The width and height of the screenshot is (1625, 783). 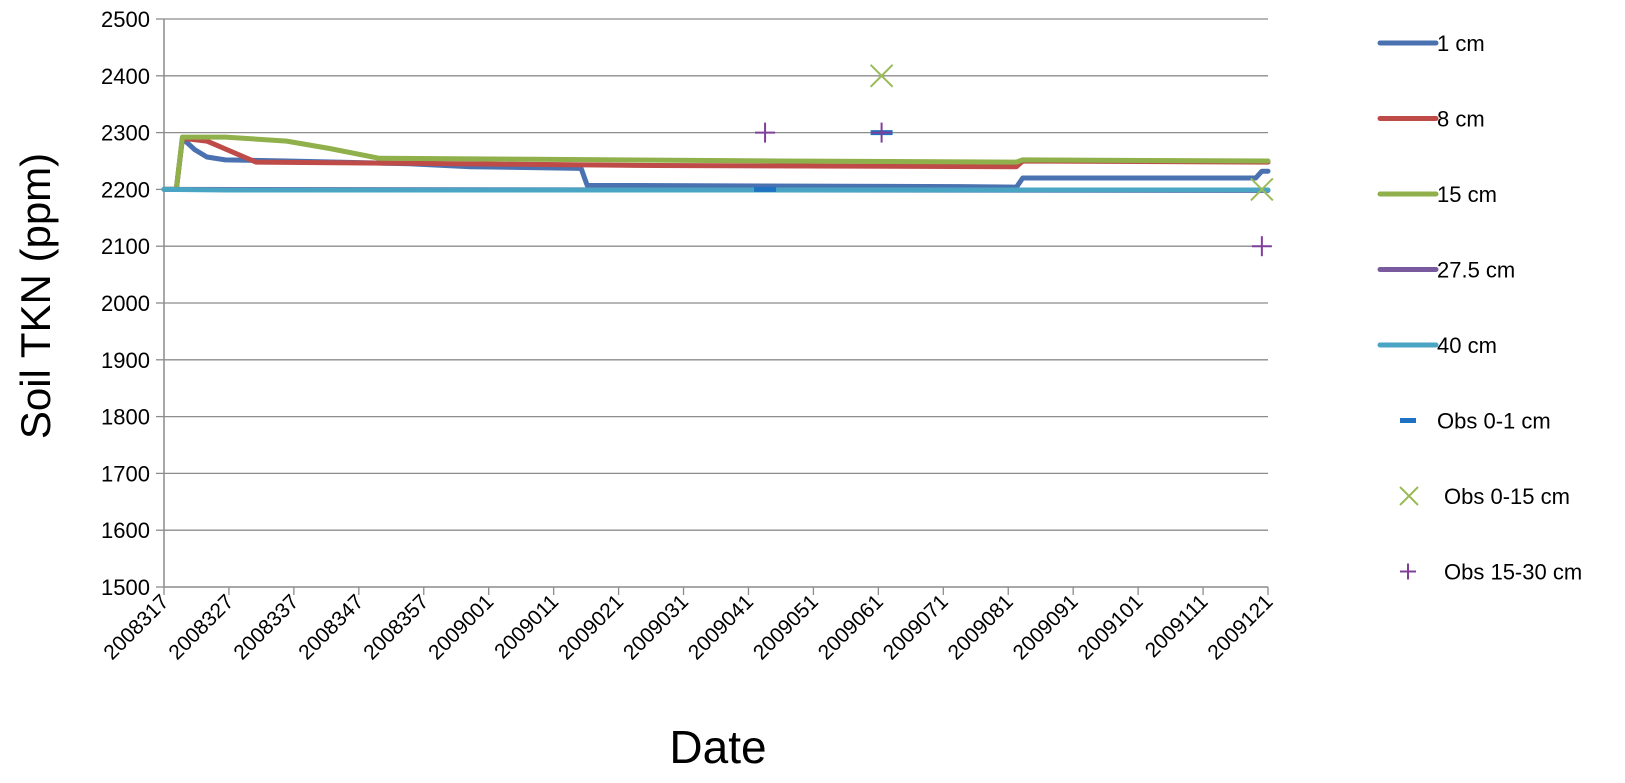 I want to click on legend-item: Obs 15-30 cm, so click(x=1491, y=572).